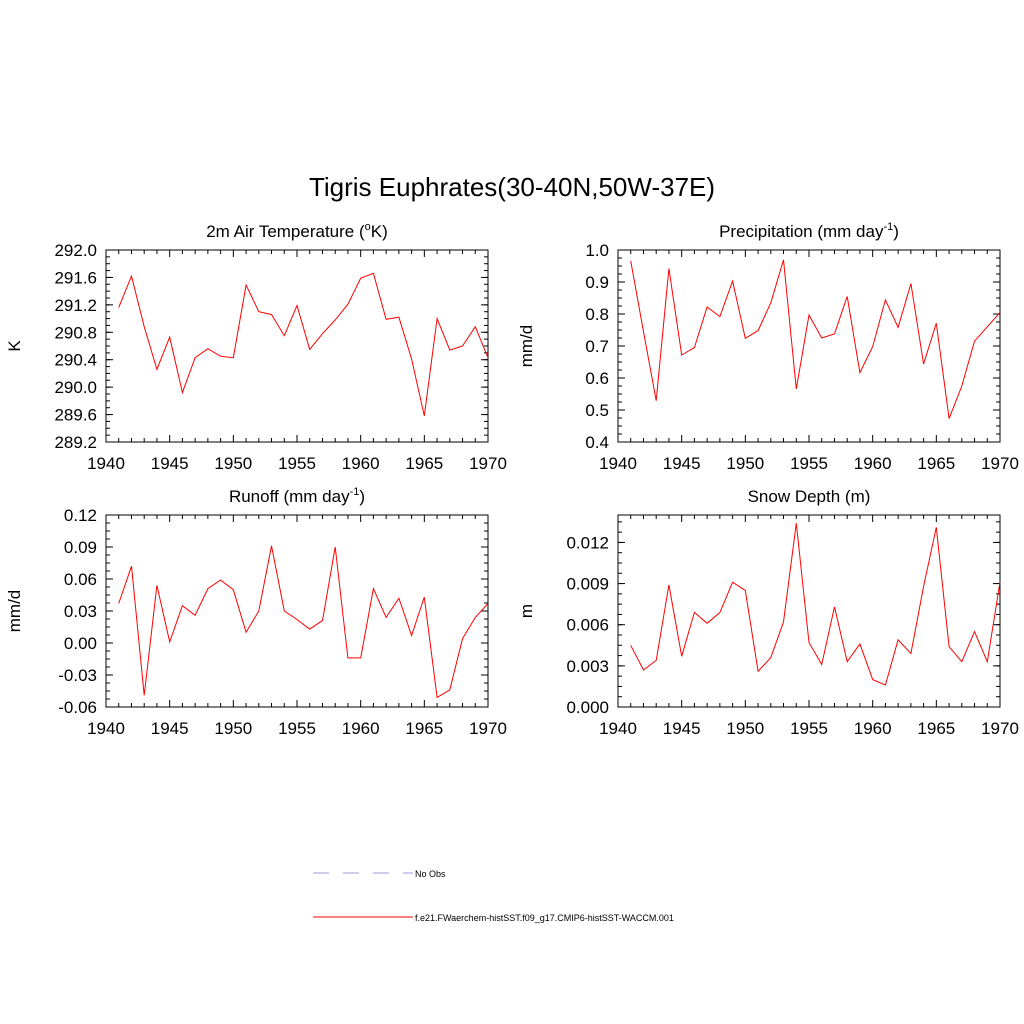 The width and height of the screenshot is (1024, 1024). What do you see at coordinates (597, 442) in the screenshot?
I see `y-tick-label: 0.4` at bounding box center [597, 442].